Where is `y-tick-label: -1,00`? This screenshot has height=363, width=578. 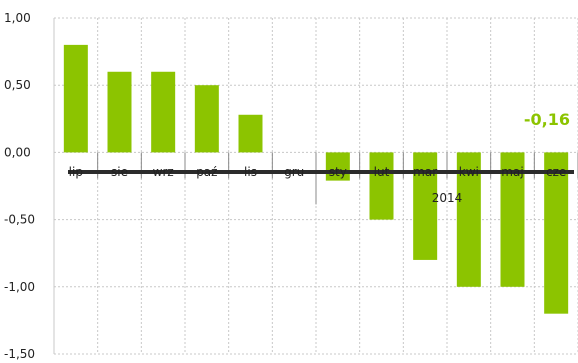 y-tick-label: -1,00 is located at coordinates (19, 287).